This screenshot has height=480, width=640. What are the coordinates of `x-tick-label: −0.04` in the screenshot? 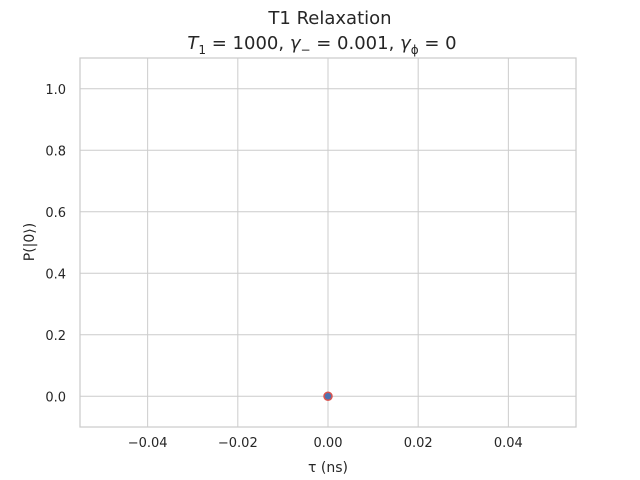 It's located at (148, 443).